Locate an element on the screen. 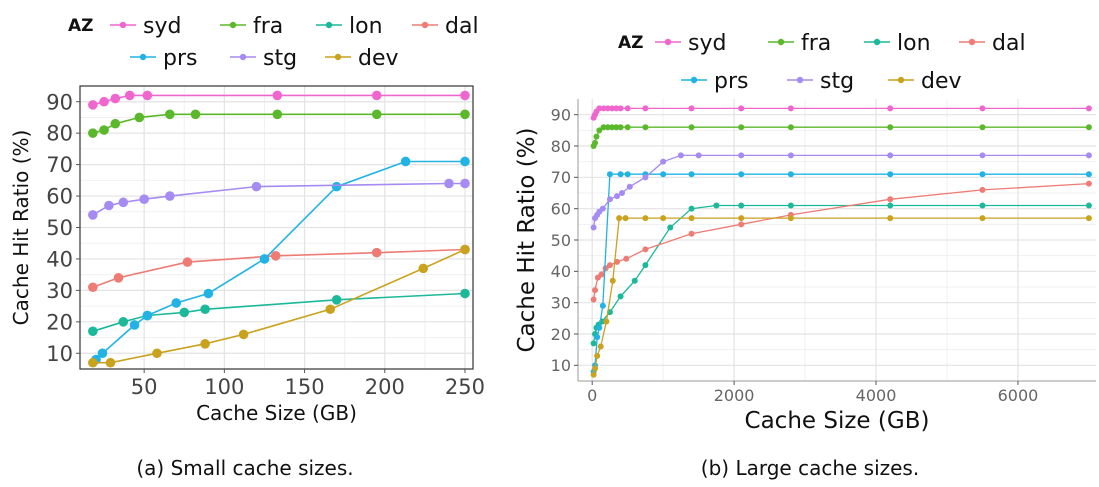 The image size is (1099, 487). legend-item-dal: dal is located at coordinates (992, 43).